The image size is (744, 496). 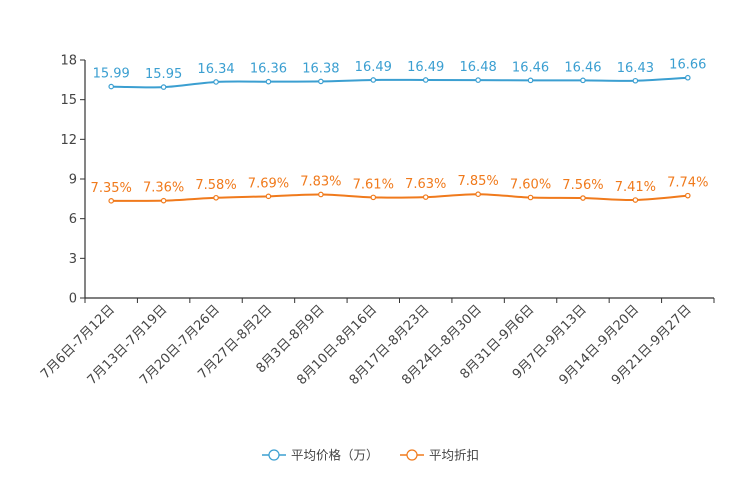 I want to click on legend-item-avg-discount: 平均折扣, so click(x=439, y=455).